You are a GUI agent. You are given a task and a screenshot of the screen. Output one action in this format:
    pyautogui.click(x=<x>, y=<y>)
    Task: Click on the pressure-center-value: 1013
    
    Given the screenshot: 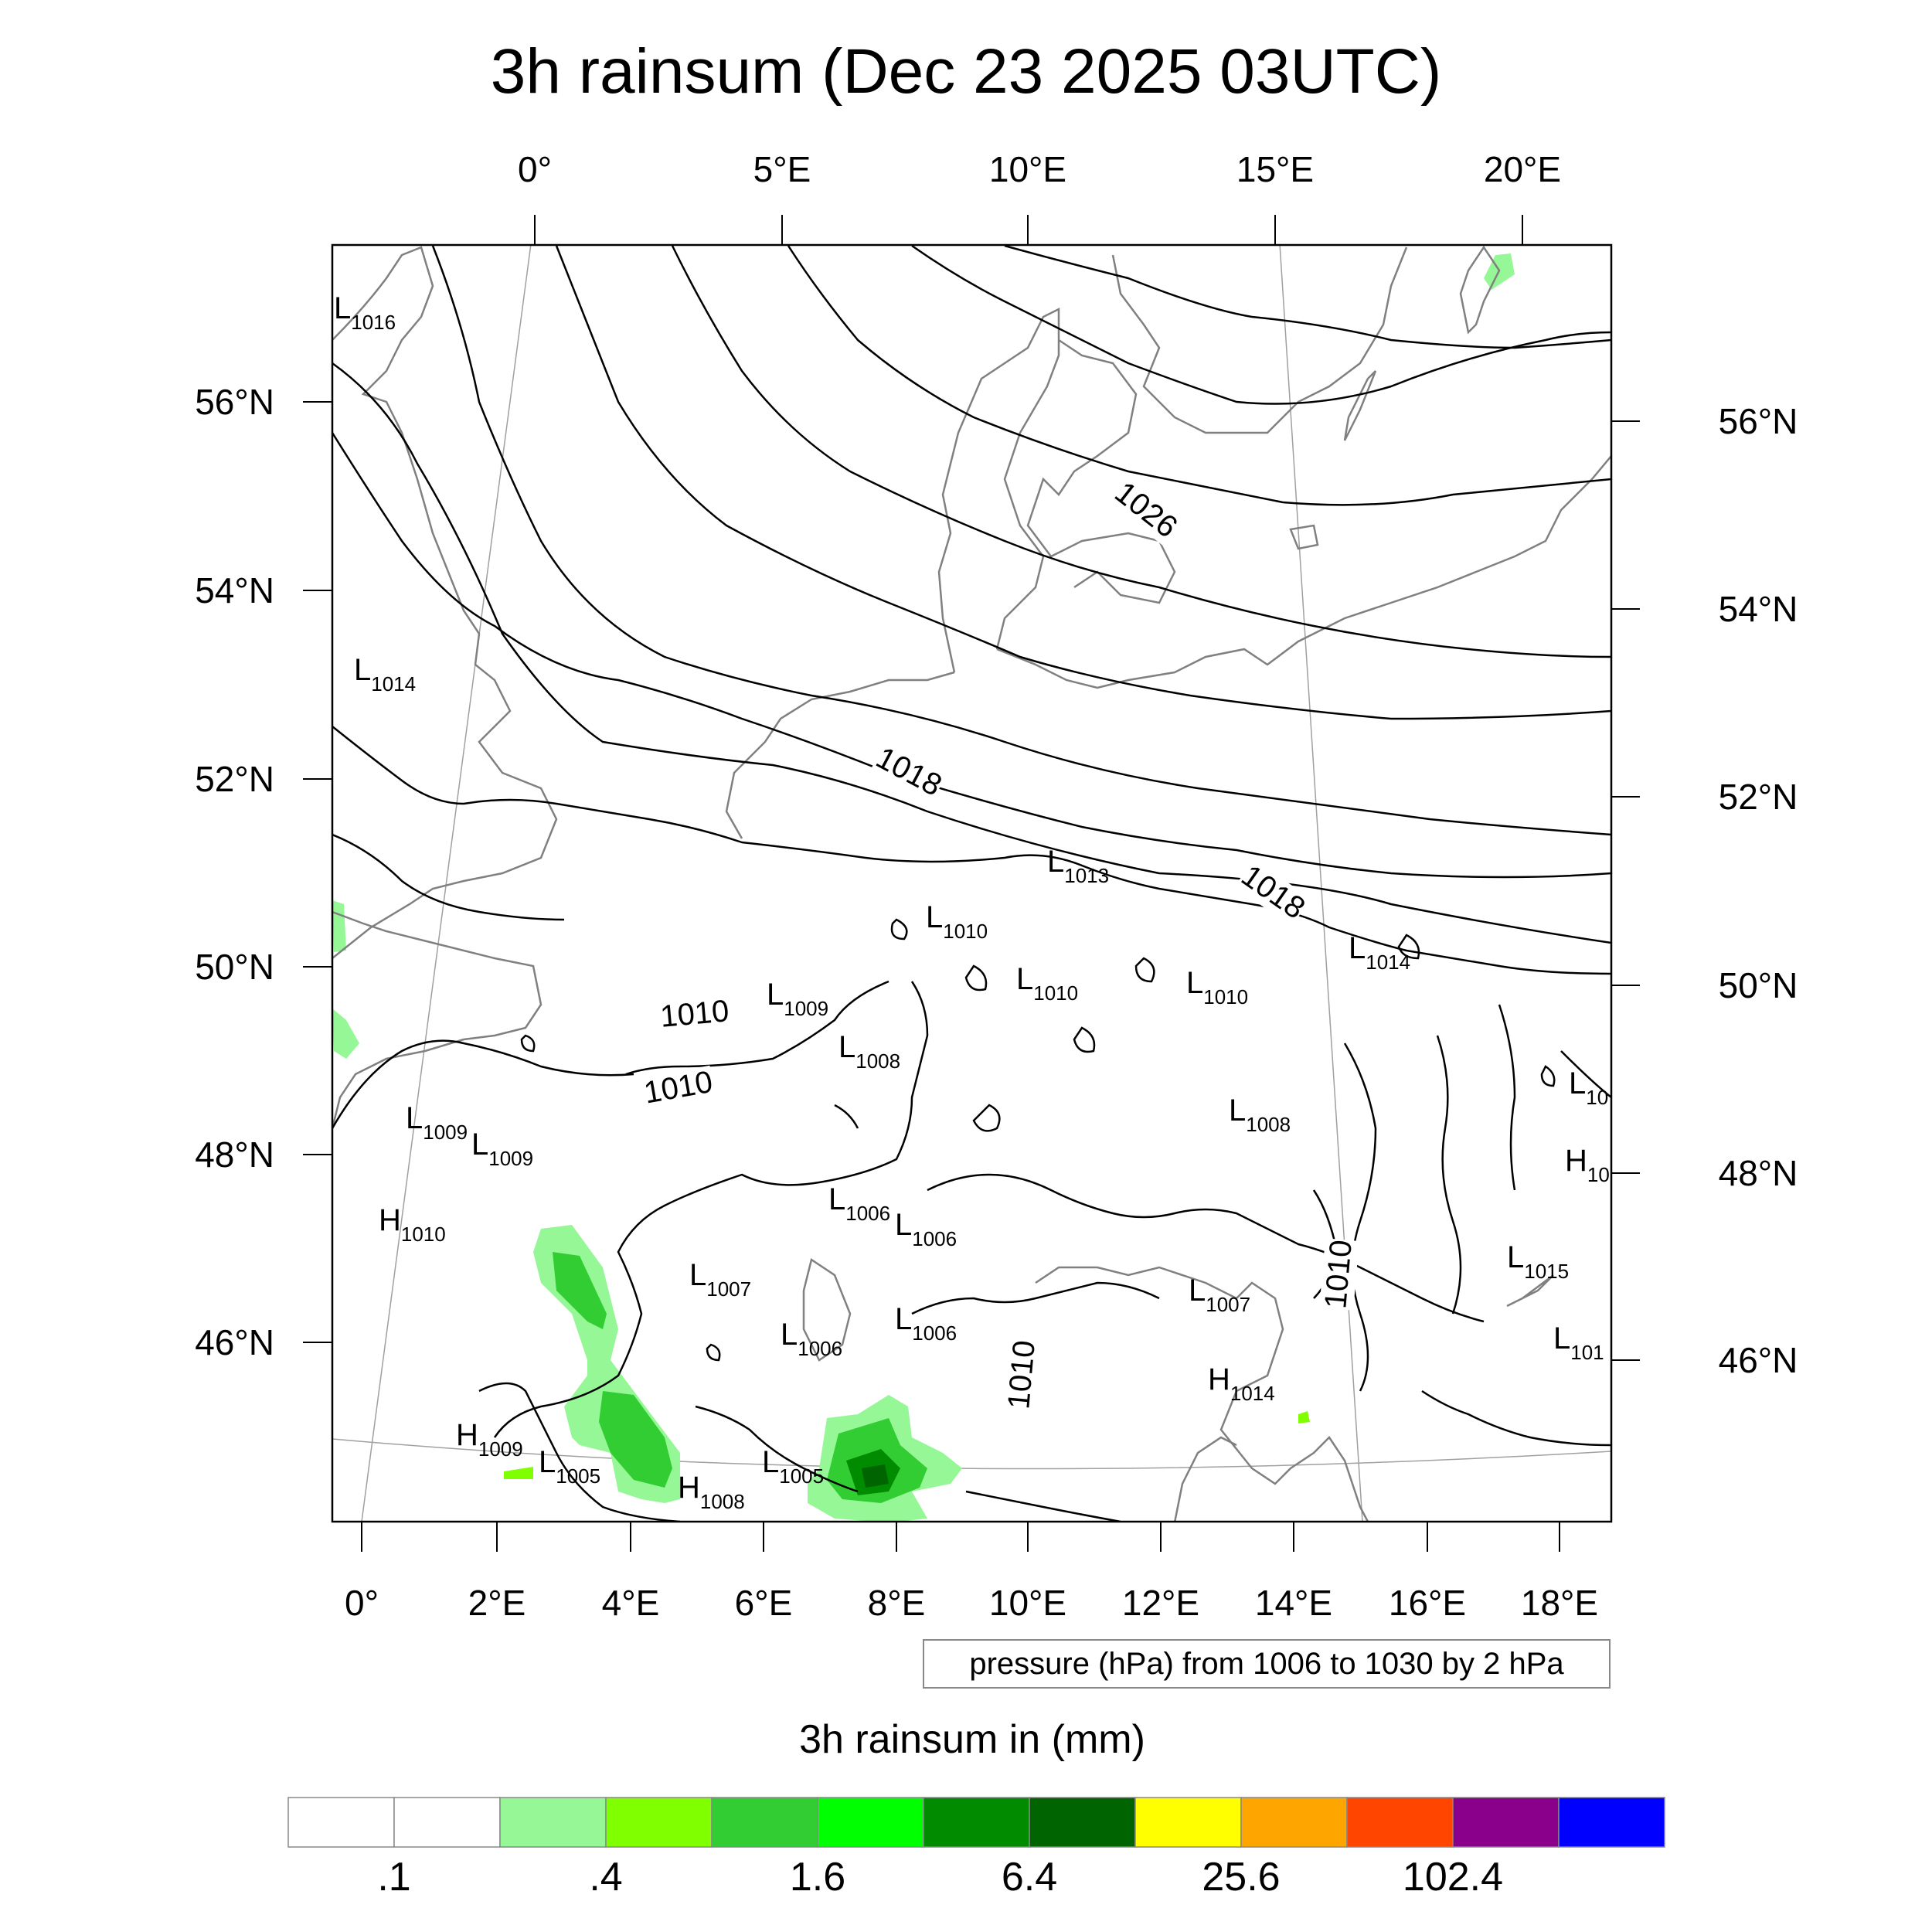 What is the action you would take?
    pyautogui.click(x=1086, y=876)
    